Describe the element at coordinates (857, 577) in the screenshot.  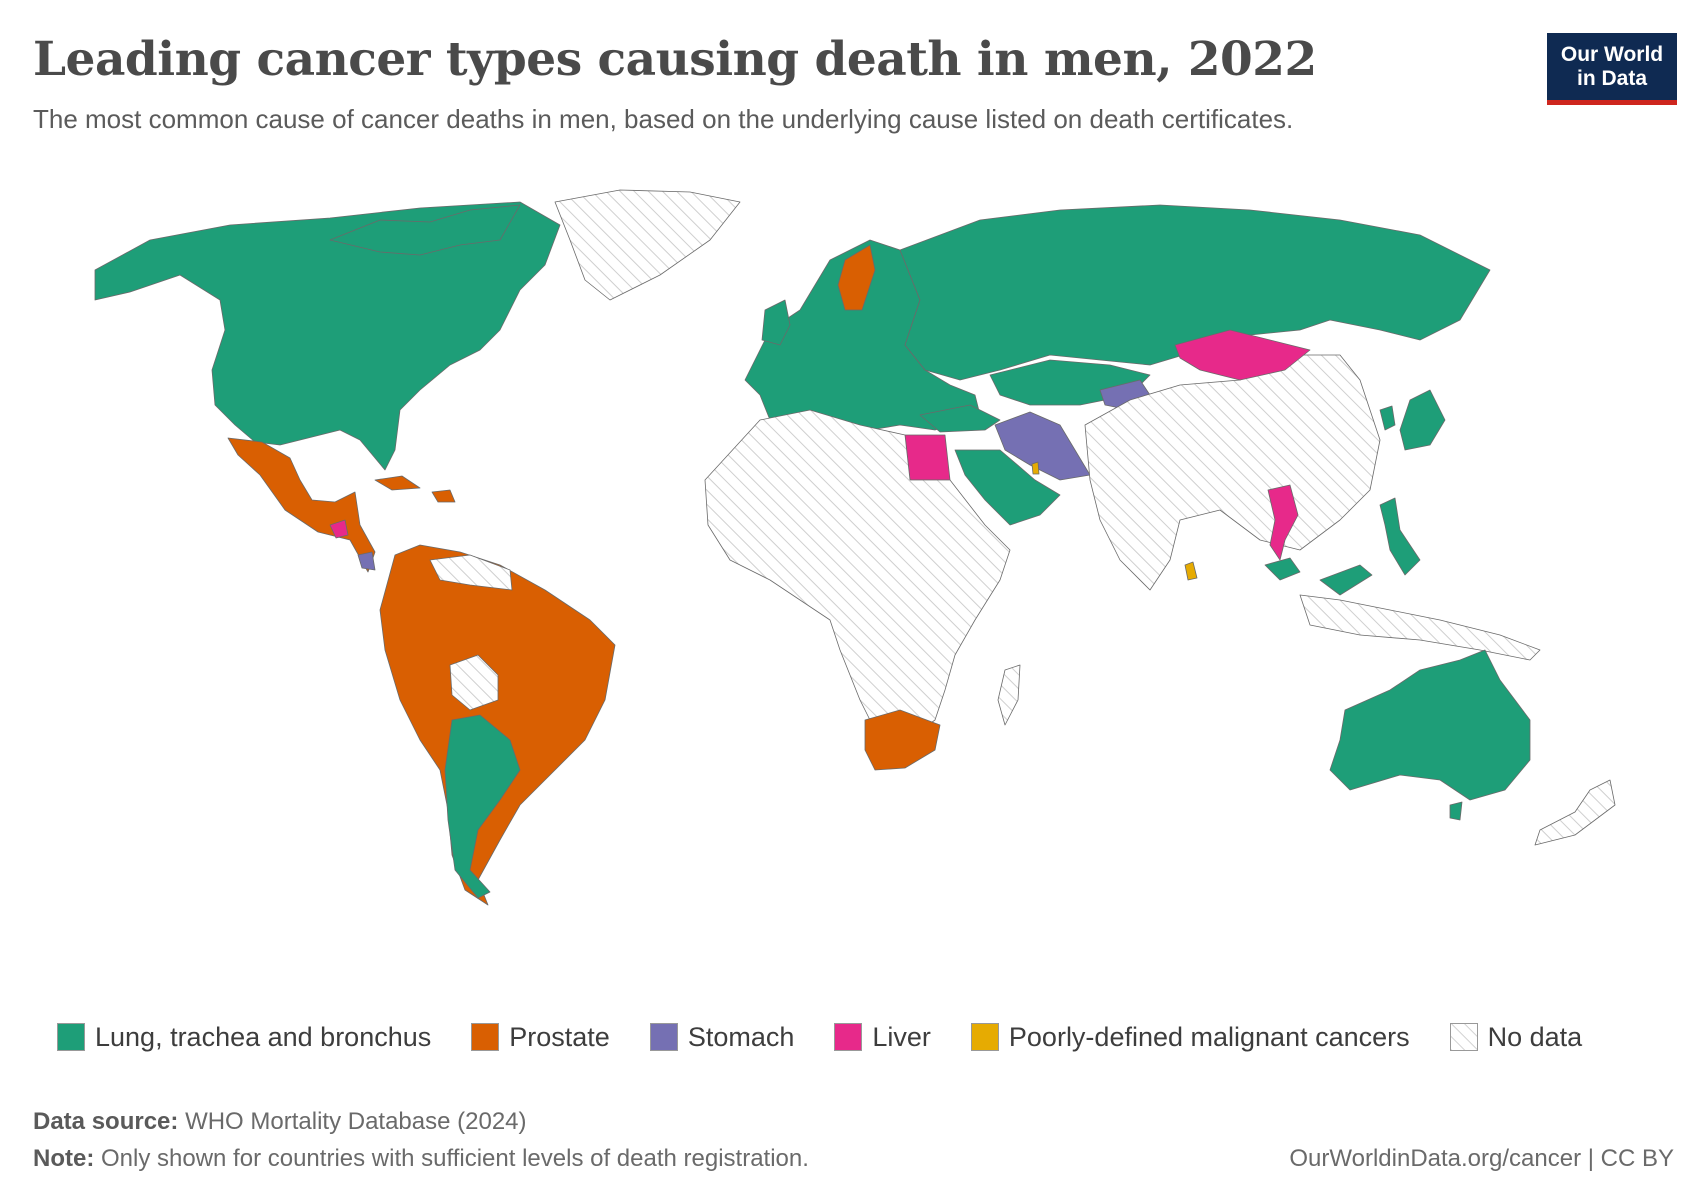
I see `region-africa` at that location.